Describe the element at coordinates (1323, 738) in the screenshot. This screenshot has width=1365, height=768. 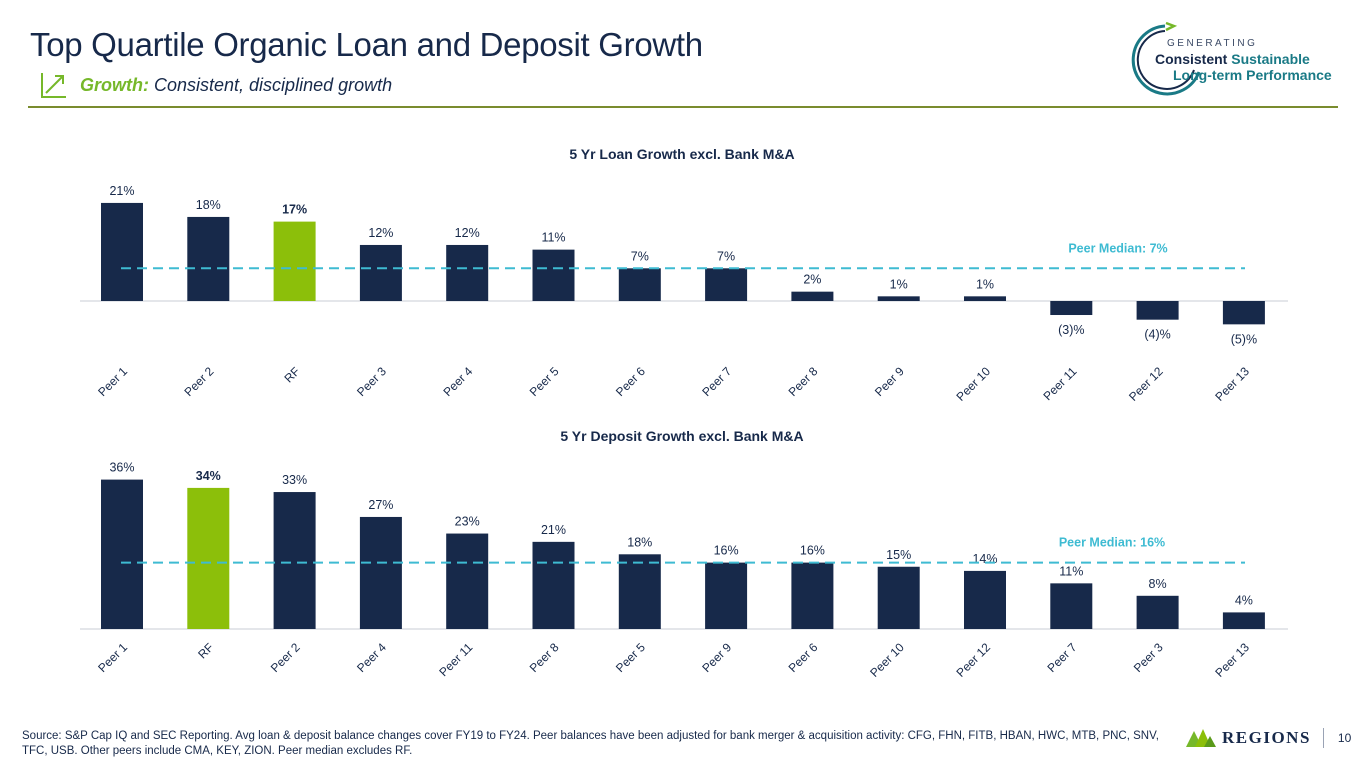
I see `footer-separator` at that location.